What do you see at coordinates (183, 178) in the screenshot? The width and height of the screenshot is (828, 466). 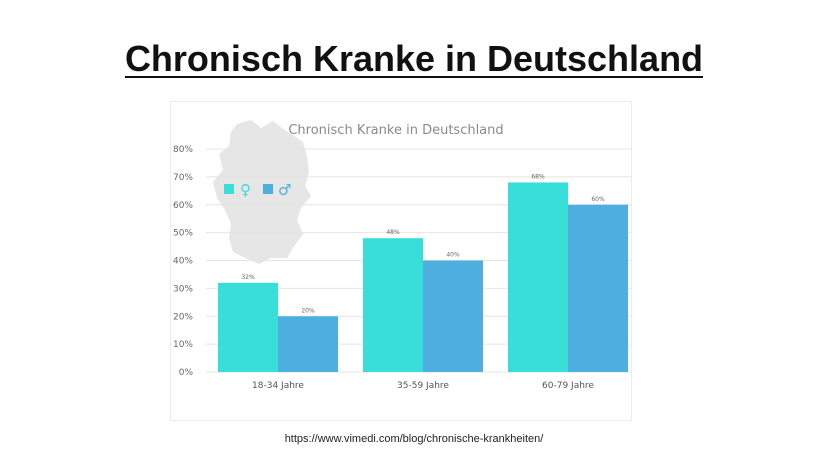 I see `y-tick-label: 70%` at bounding box center [183, 178].